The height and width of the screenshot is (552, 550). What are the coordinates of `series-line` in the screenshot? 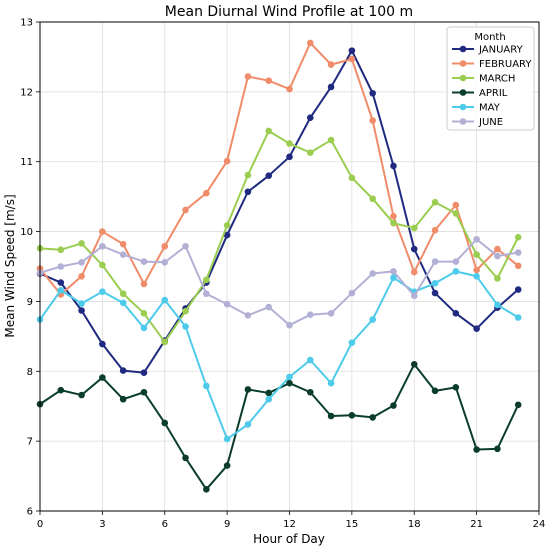 It's located at (279, 282).